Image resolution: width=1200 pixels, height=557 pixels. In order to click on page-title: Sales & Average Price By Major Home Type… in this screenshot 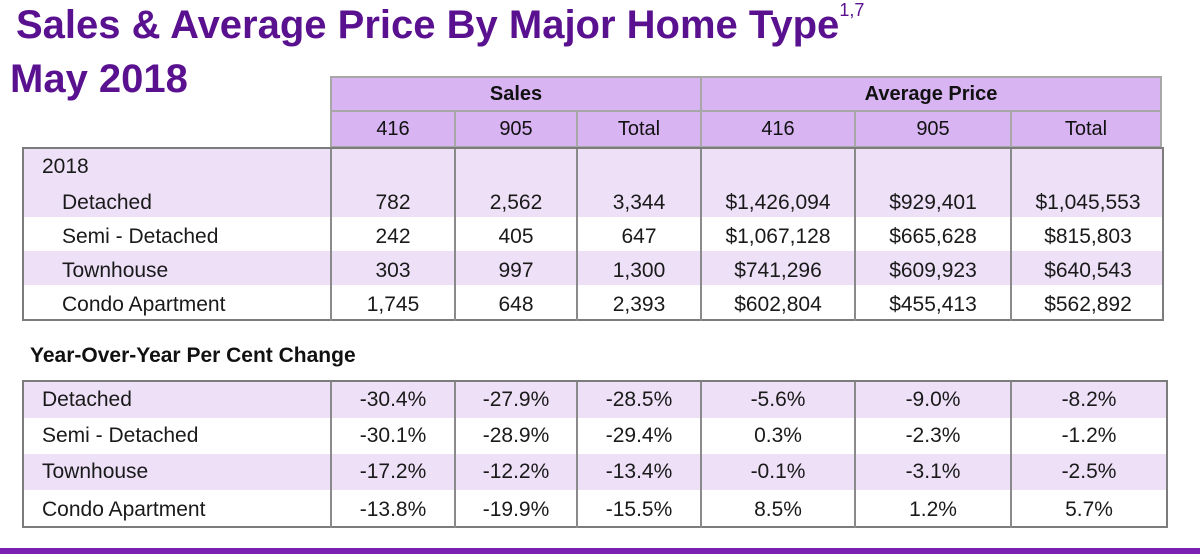, I will do `click(440, 24)`.